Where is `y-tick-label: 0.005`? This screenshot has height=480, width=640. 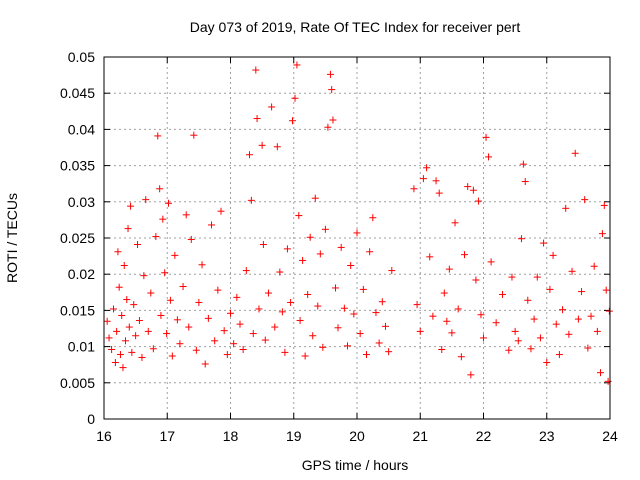
y-tick-label: 0.005 is located at coordinates (77, 383).